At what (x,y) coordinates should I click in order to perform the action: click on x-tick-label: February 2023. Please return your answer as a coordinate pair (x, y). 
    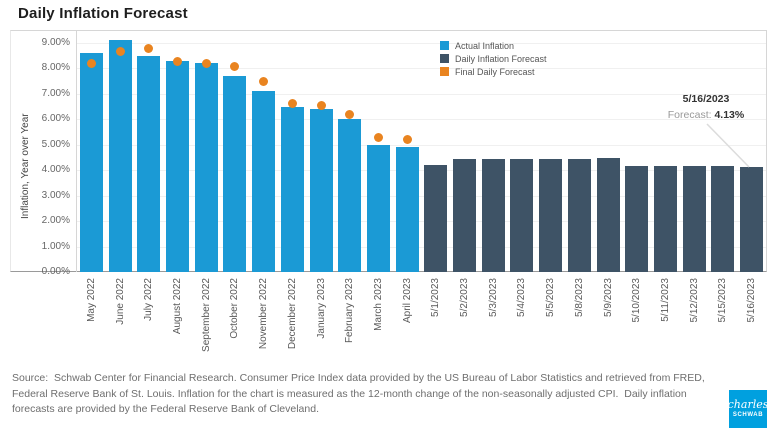
    Looking at the image, I should click on (350, 311).